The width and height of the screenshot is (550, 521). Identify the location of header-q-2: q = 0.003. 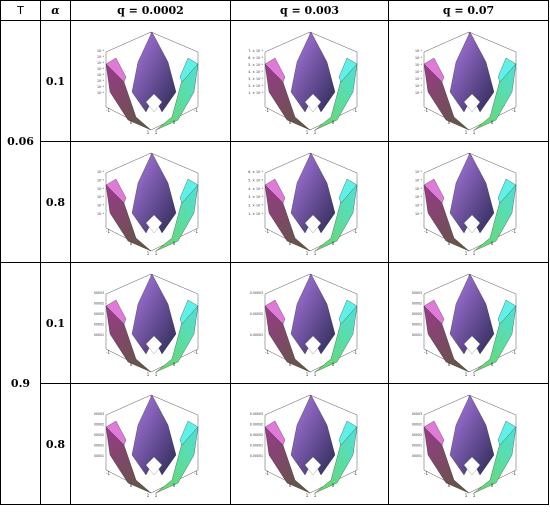
(309, 10).